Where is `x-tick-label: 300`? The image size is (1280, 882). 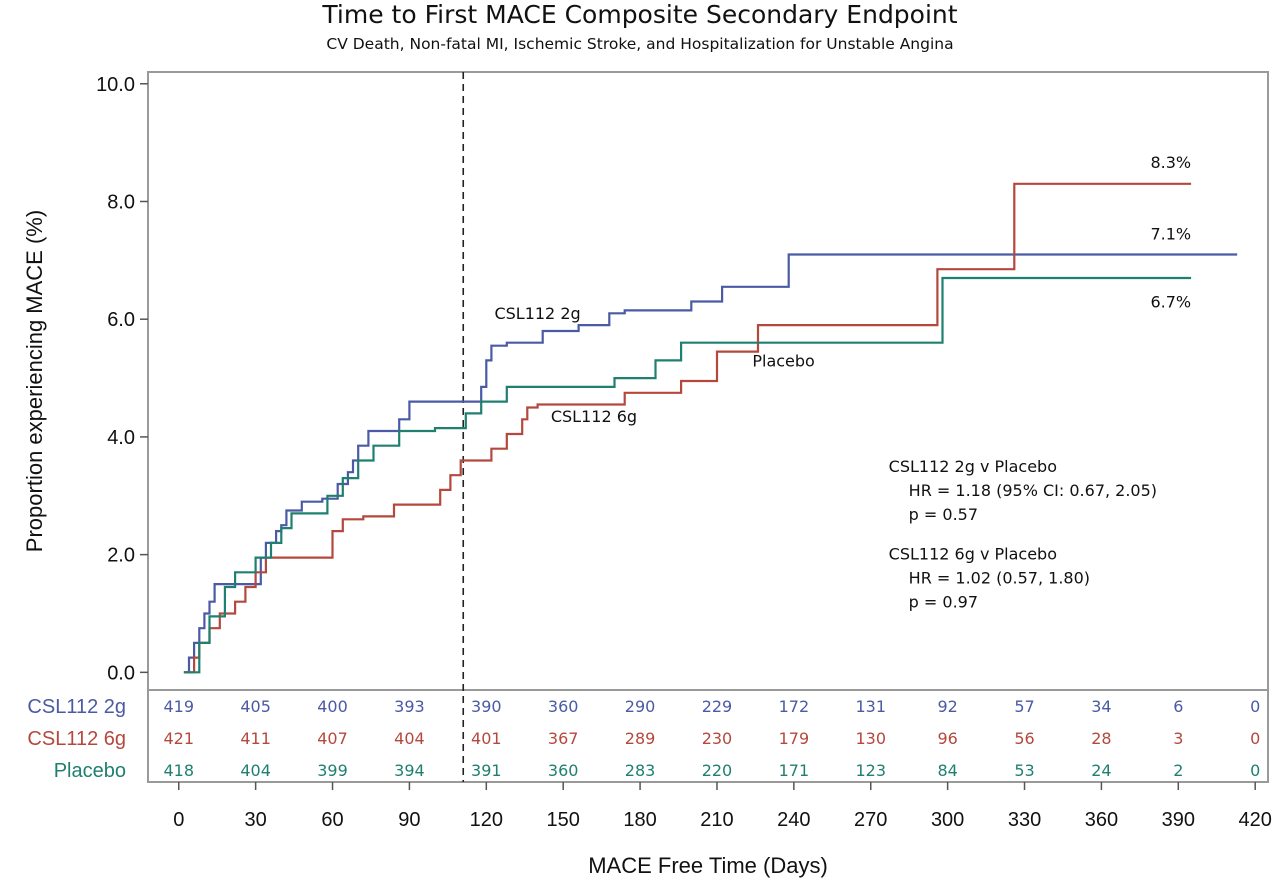 x-tick-label: 300 is located at coordinates (947, 820).